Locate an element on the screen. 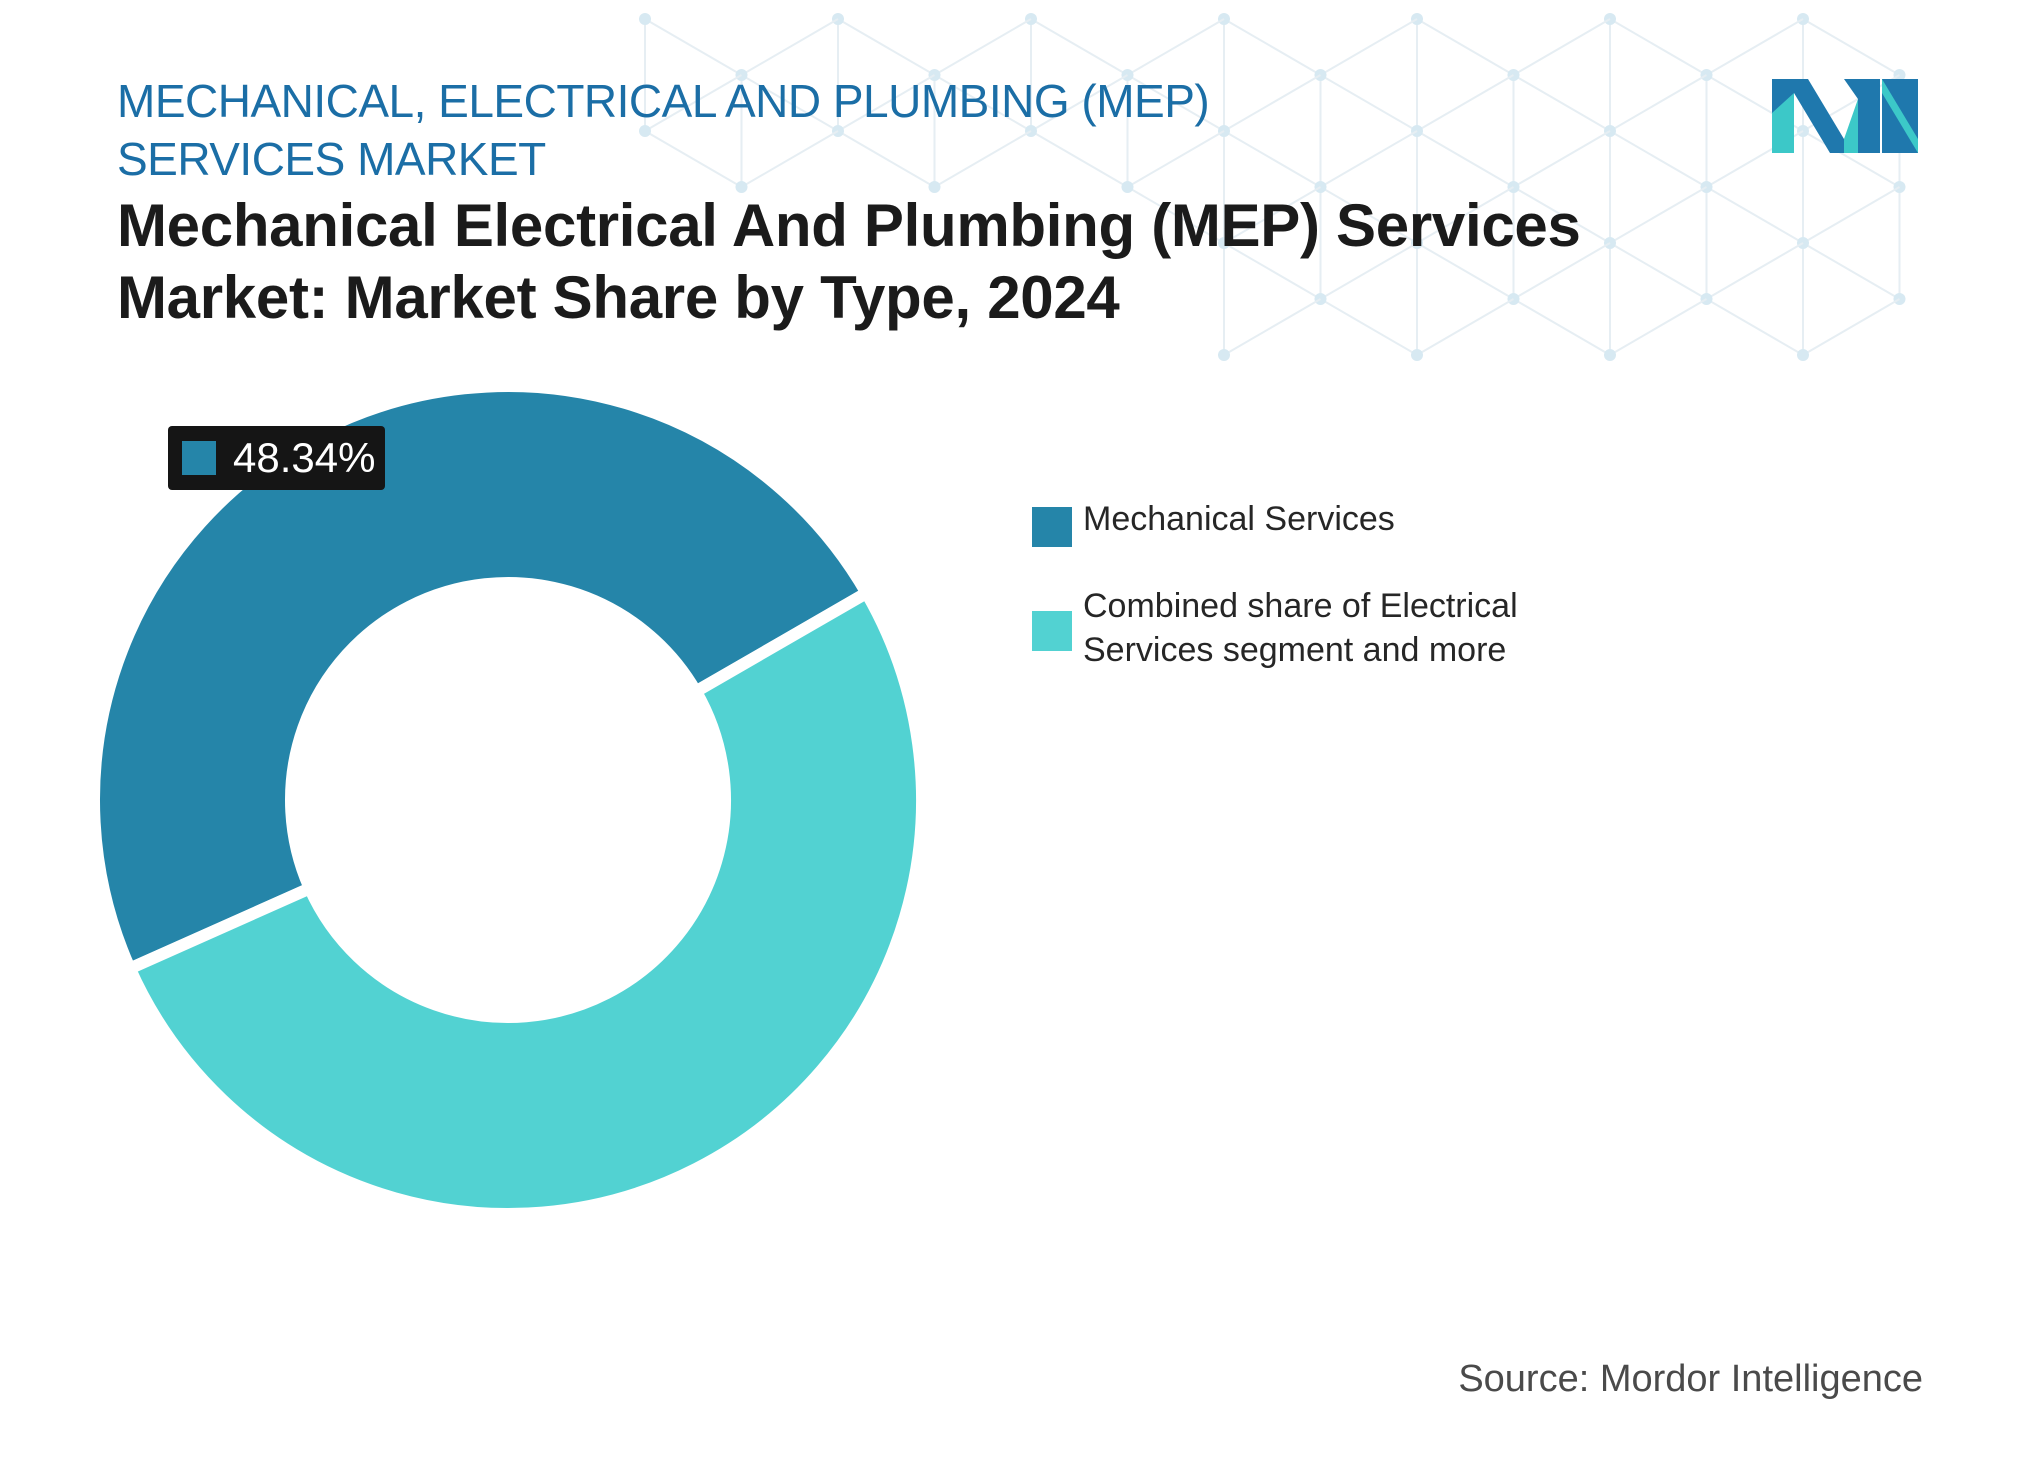  data-label-mechanical: 48.34% is located at coordinates (277, 458).